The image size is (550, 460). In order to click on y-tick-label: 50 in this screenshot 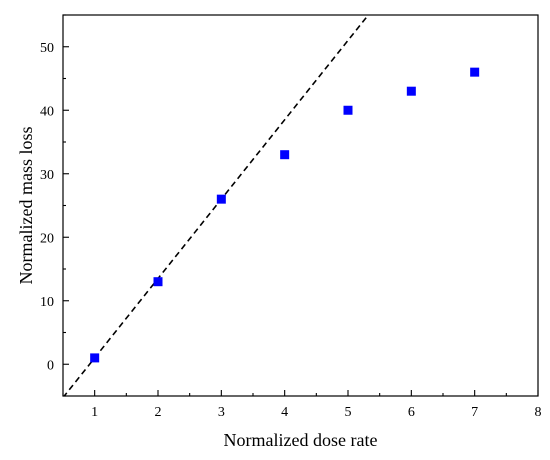, I will do `click(47, 48)`.